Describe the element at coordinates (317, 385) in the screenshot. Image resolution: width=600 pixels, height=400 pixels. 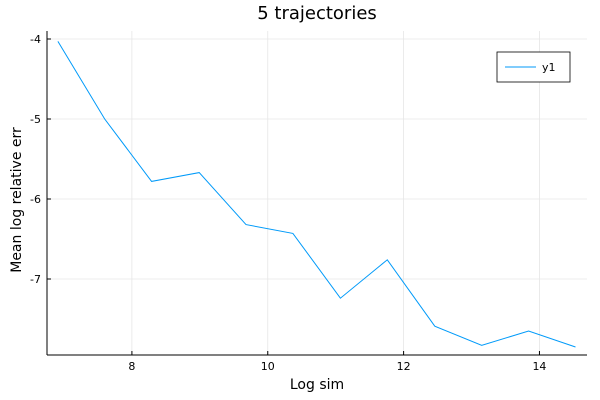
I see `x-axis-label: Log sim` at that location.